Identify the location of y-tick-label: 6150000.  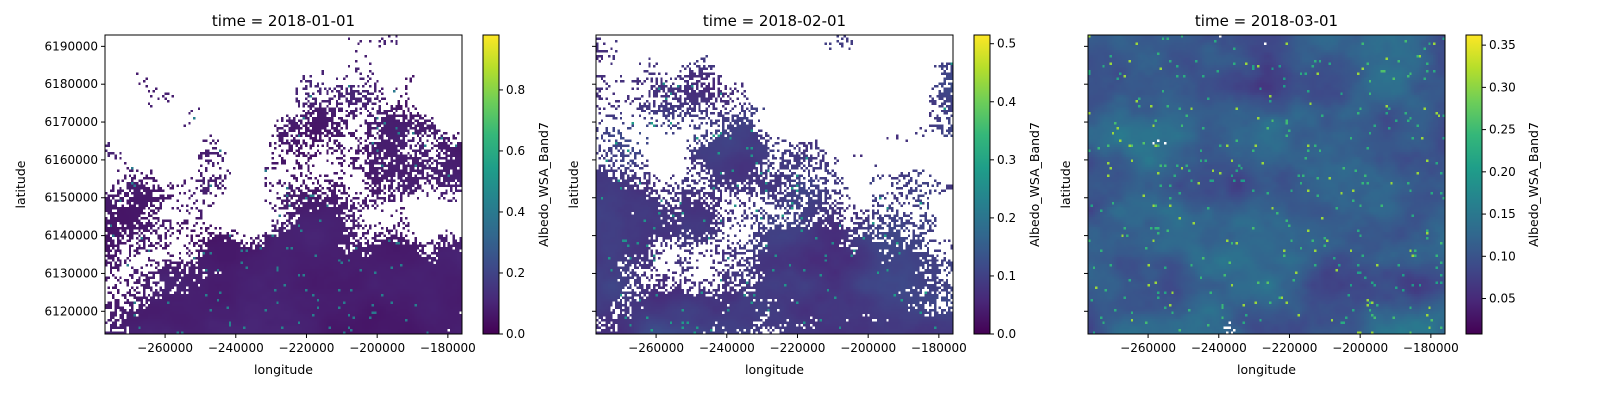
(71, 198).